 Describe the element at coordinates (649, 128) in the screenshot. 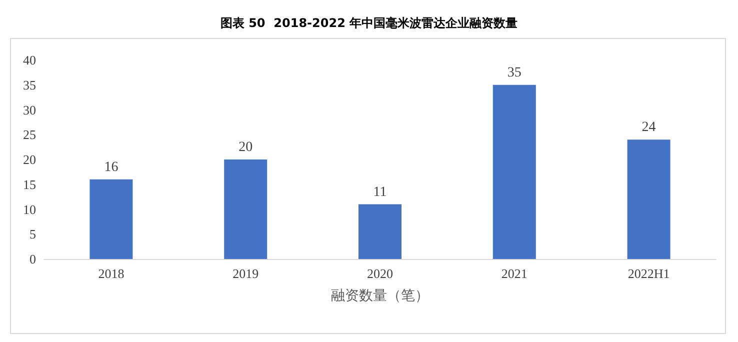

I see `data-label: 24` at that location.